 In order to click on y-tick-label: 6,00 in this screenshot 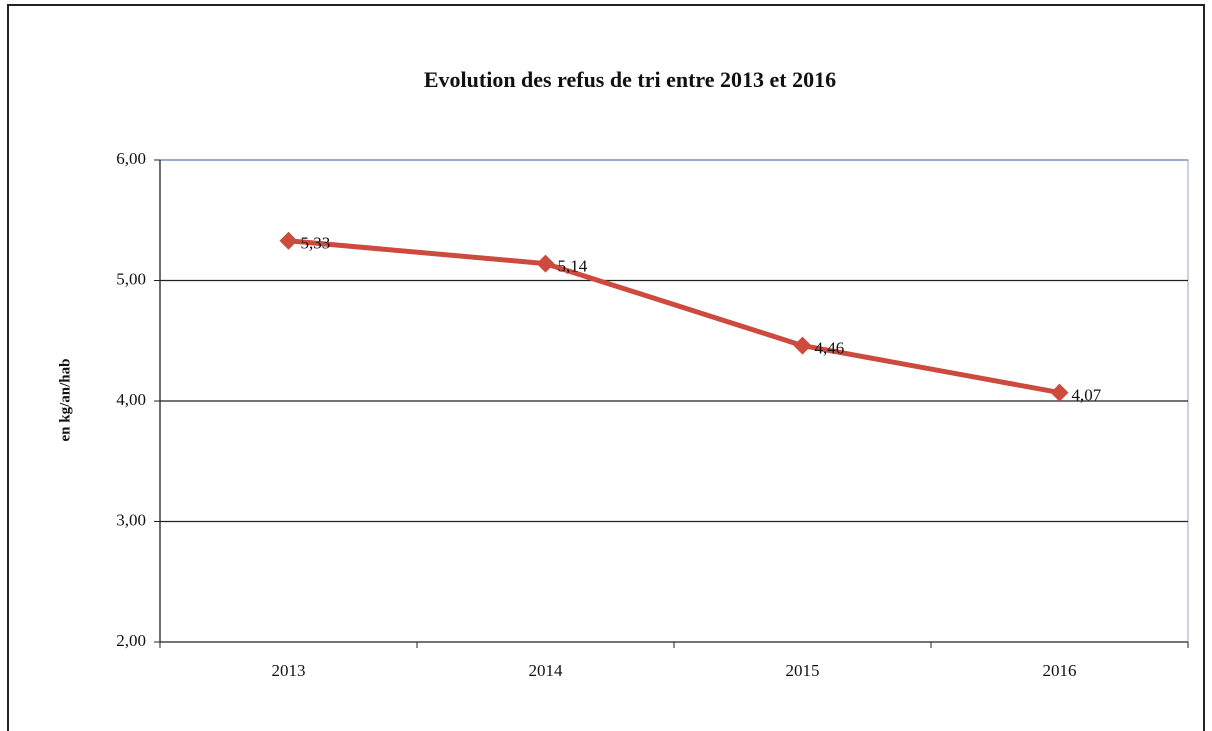, I will do `click(131, 158)`.